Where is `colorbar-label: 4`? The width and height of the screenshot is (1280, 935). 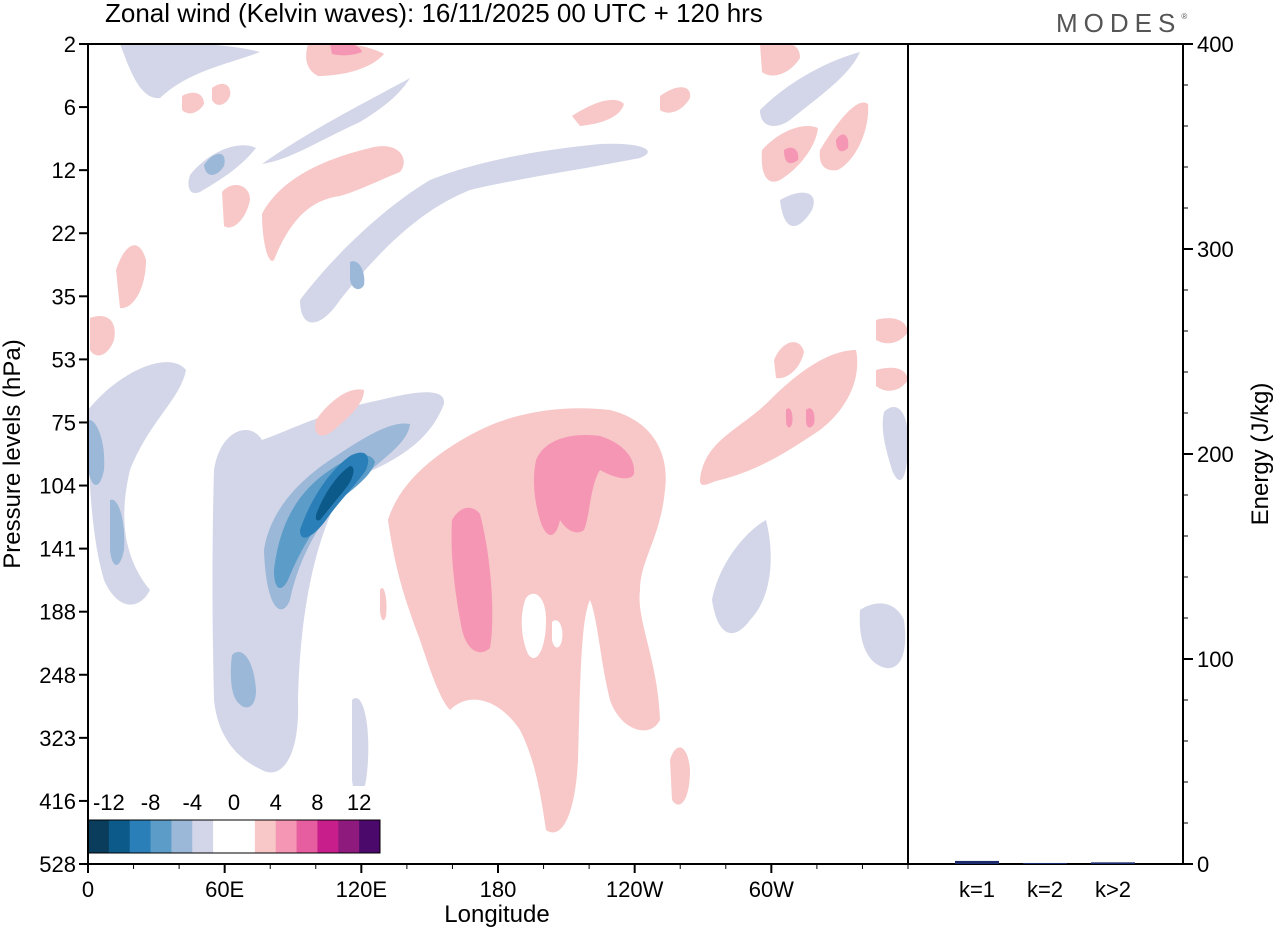
colorbar-label: 4 is located at coordinates (276, 802).